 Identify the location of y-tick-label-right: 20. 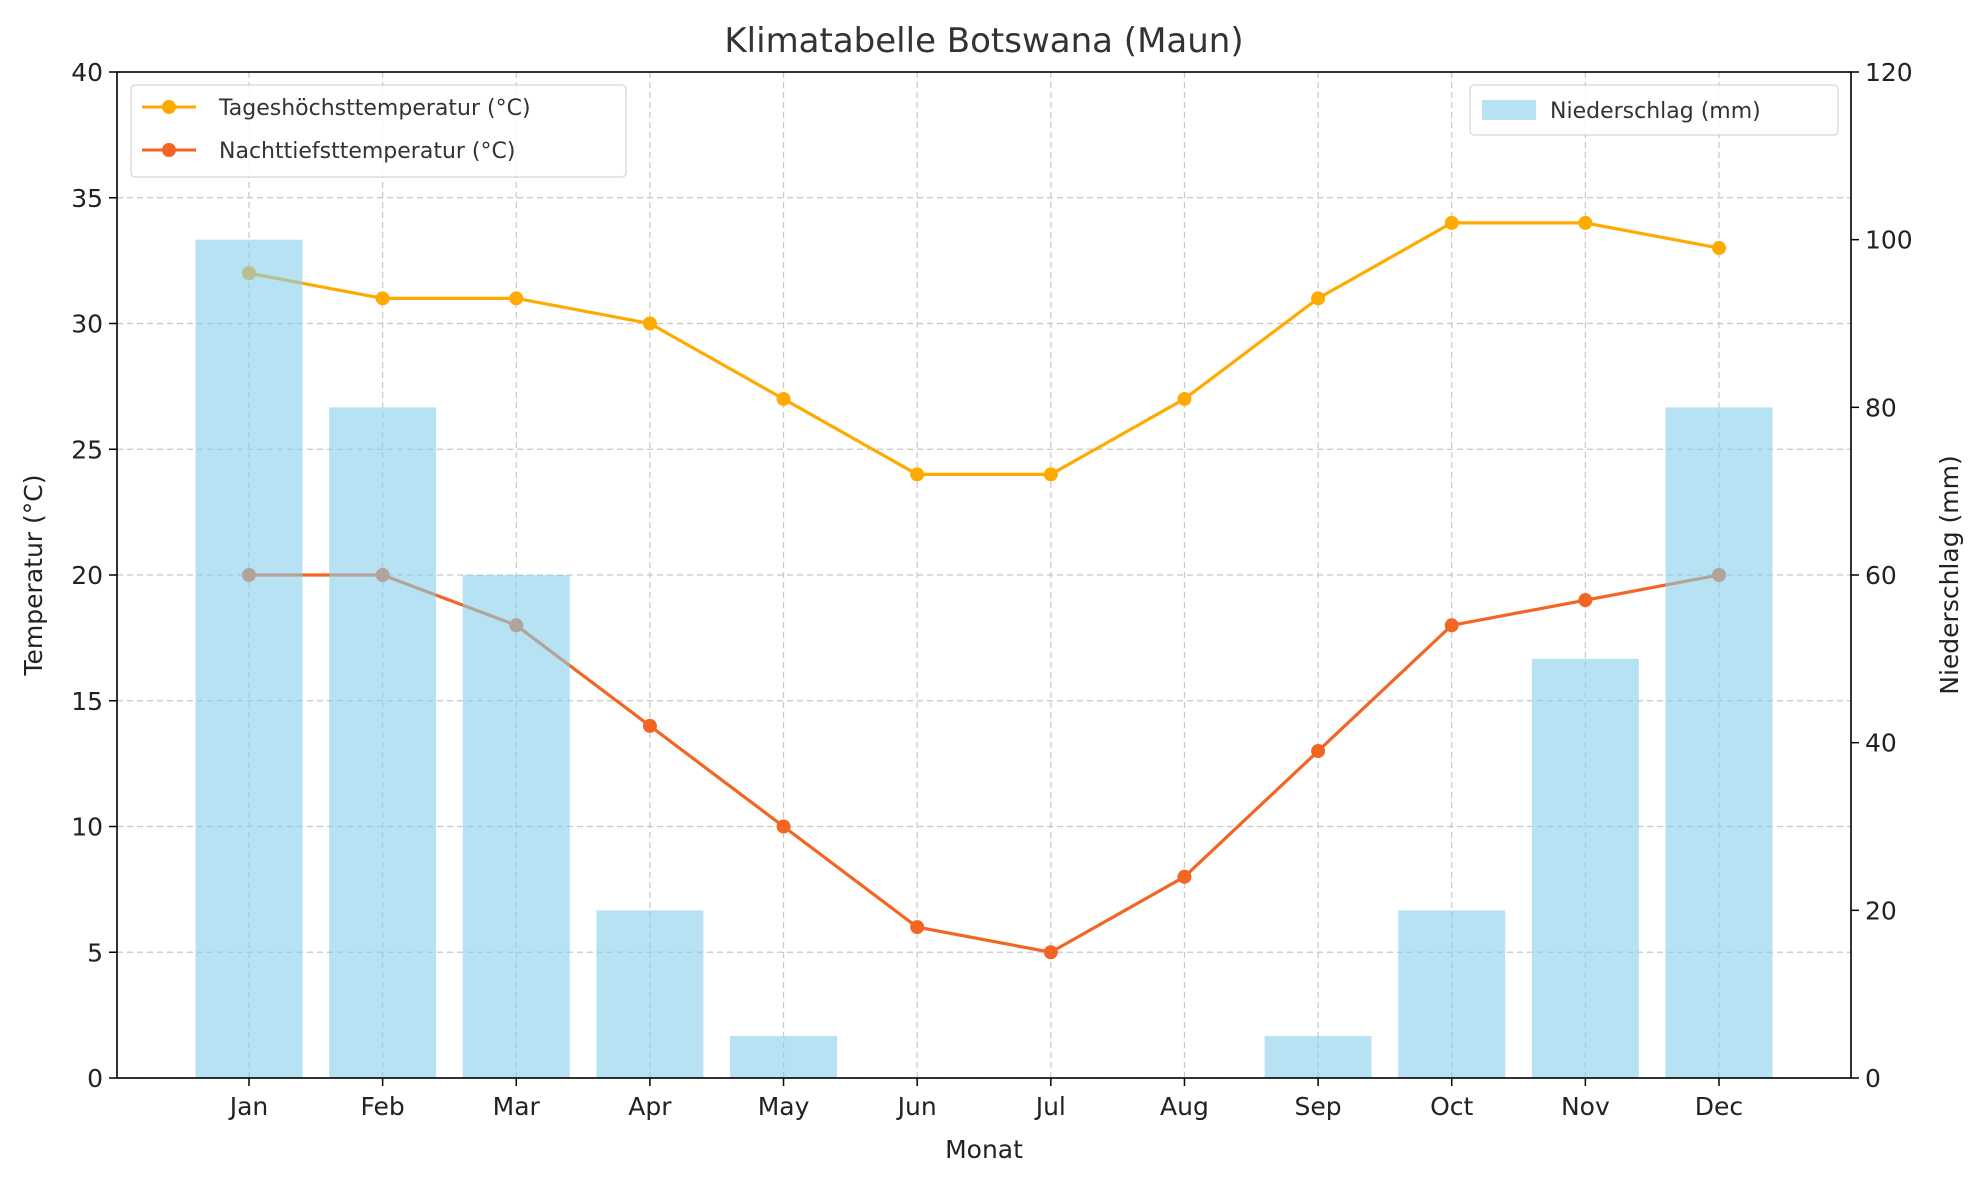
(1881, 910).